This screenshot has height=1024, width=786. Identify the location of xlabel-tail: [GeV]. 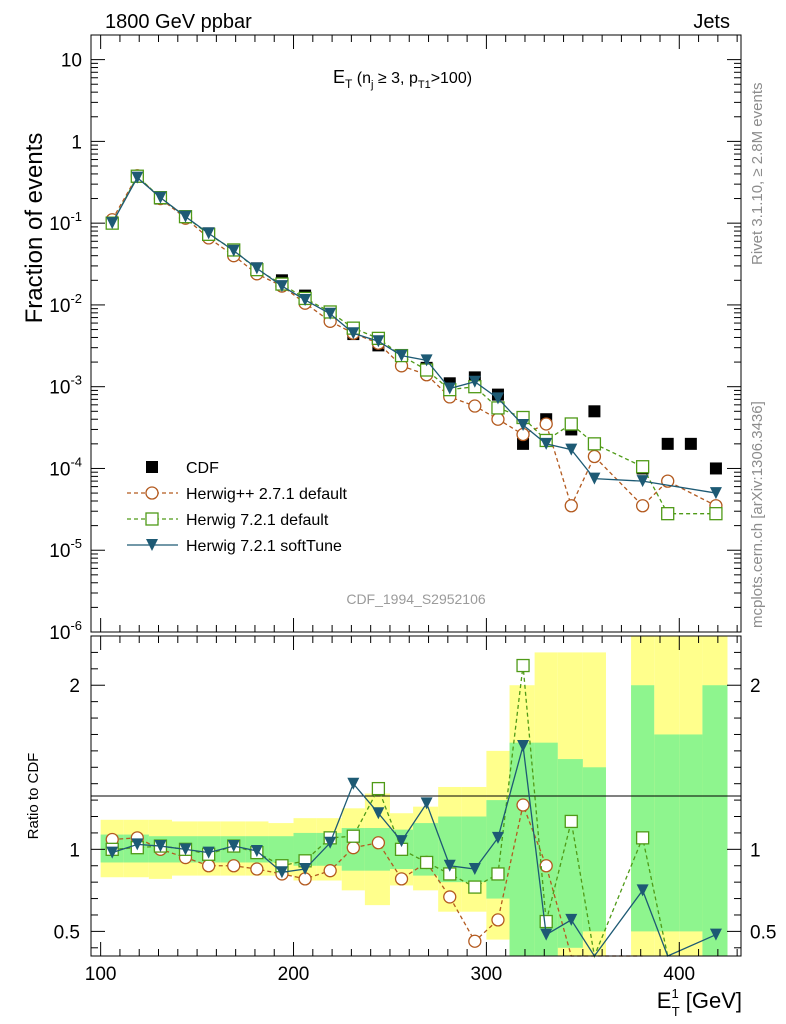
(711, 1000).